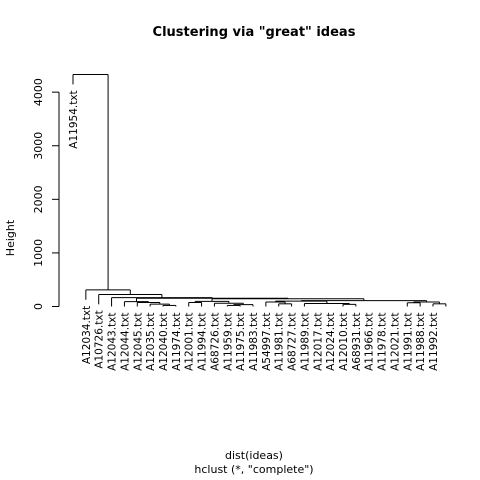  What do you see at coordinates (370, 342) in the screenshot?
I see `leaf-label-23: A11966.txt` at bounding box center [370, 342].